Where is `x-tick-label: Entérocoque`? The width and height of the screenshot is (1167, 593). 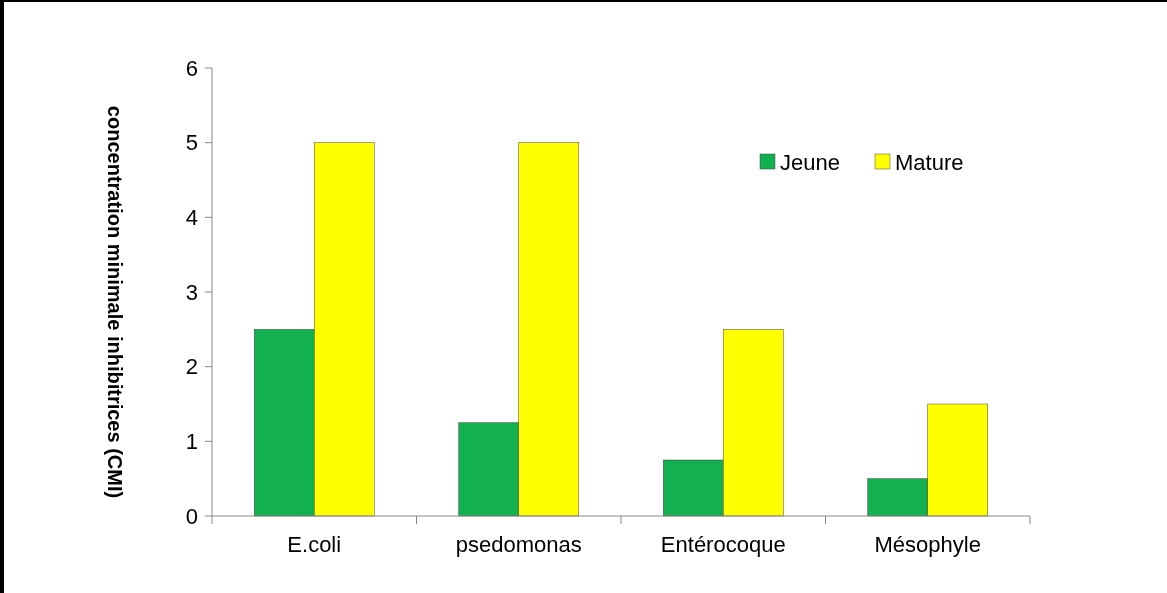
x-tick-label: Entérocoque is located at coordinates (723, 544).